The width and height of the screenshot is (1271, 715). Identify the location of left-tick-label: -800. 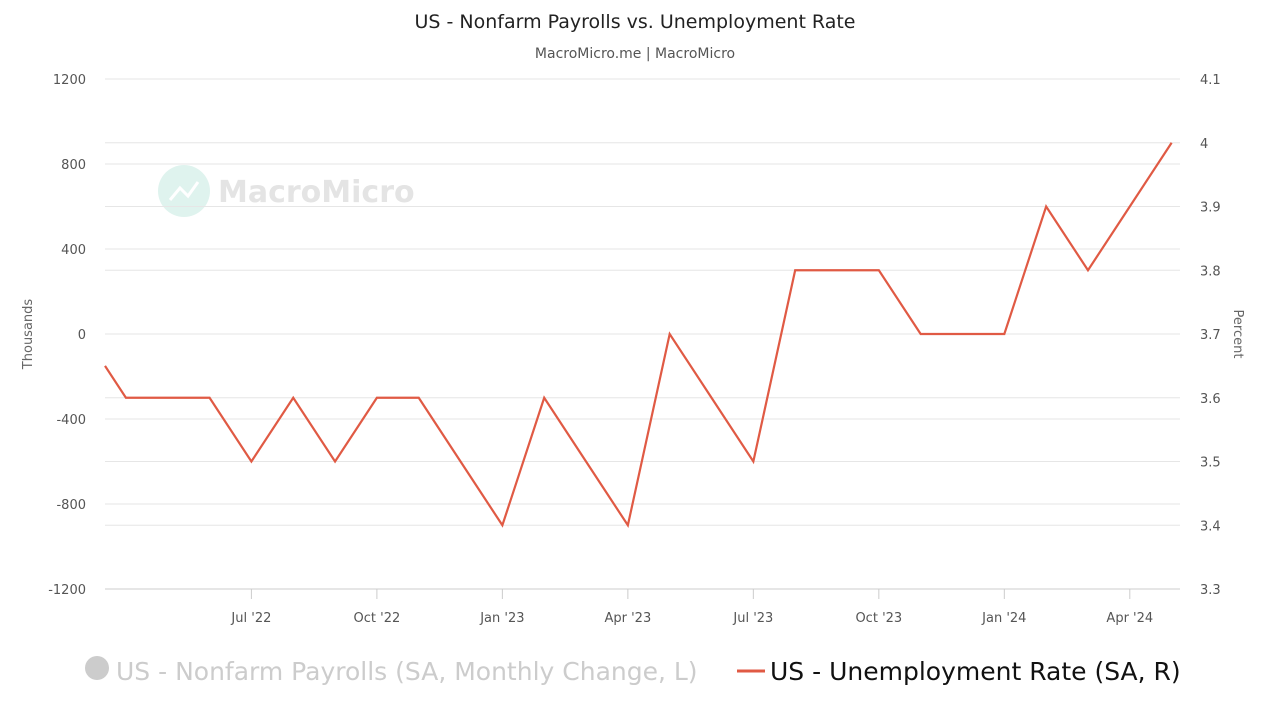
(71, 505).